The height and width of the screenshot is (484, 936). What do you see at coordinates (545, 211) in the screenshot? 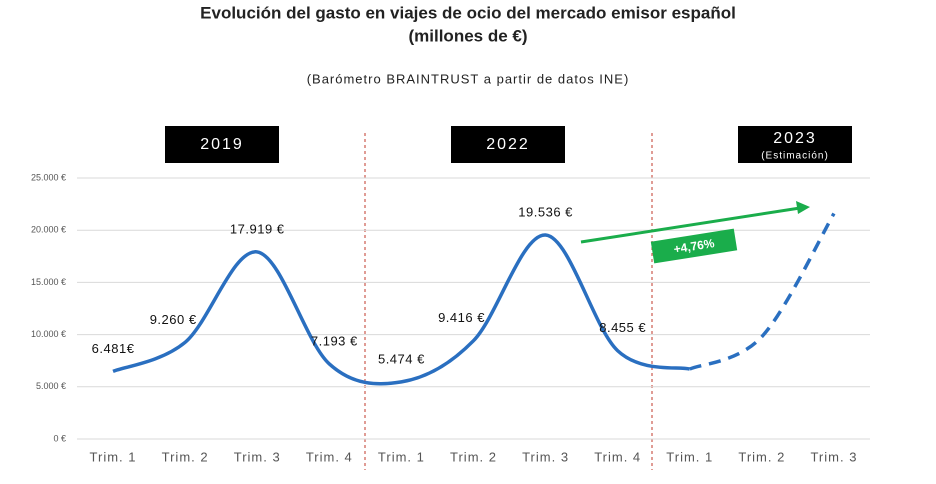
I see `data-label: 19.536 €` at bounding box center [545, 211].